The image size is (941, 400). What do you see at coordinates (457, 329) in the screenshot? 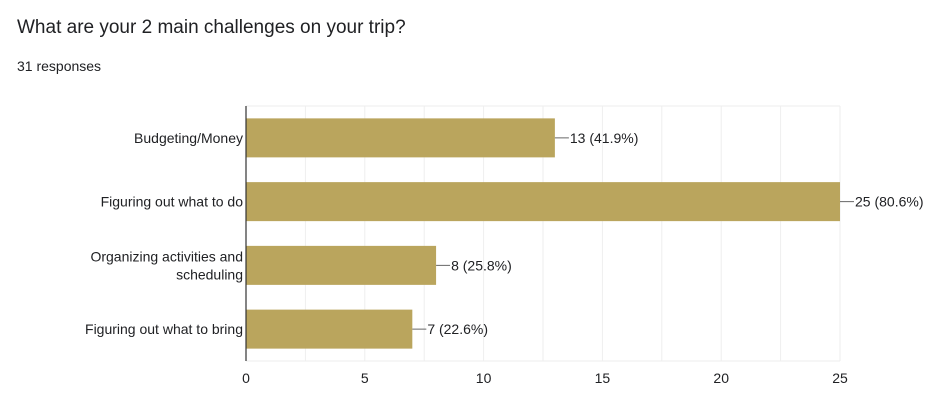
I see `data-label: 7 (22.6%)` at bounding box center [457, 329].